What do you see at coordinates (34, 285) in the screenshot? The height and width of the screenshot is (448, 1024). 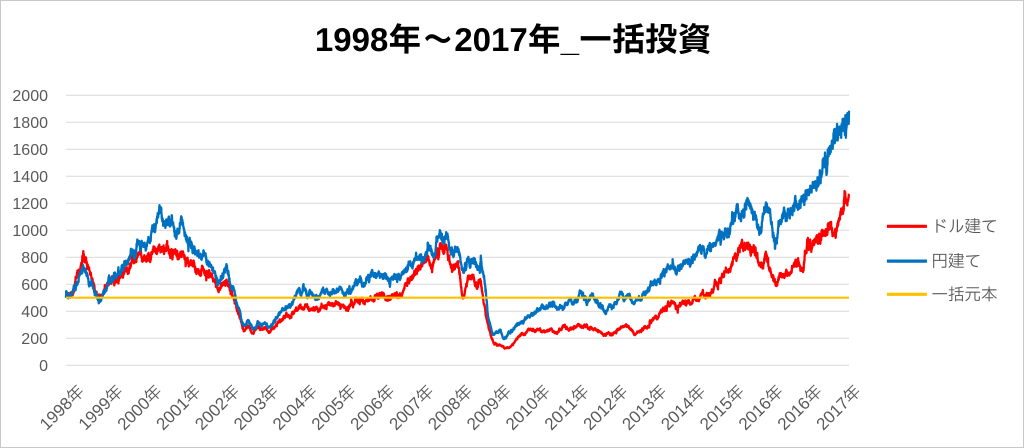 I see `svg-text: 600` at bounding box center [34, 285].